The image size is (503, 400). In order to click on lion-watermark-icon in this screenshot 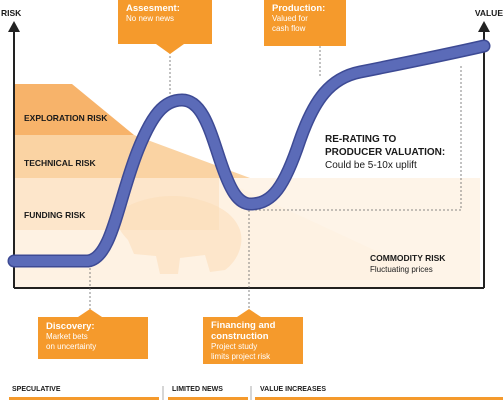, I will do `click(179, 235)`.